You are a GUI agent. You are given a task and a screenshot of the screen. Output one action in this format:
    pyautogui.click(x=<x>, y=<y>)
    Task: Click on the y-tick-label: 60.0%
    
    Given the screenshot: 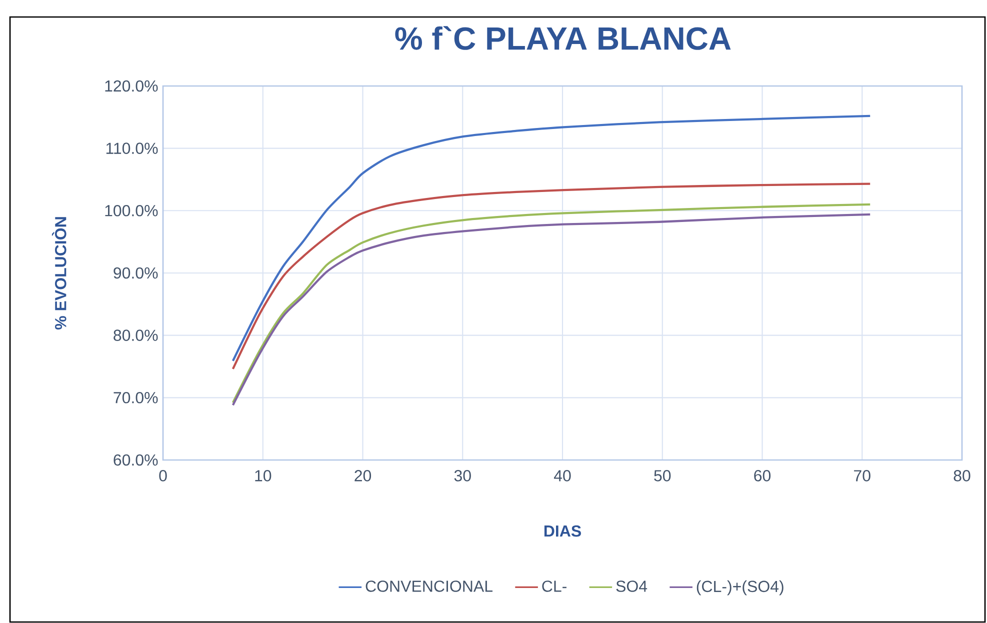 What is the action you would take?
    pyautogui.click(x=136, y=460)
    